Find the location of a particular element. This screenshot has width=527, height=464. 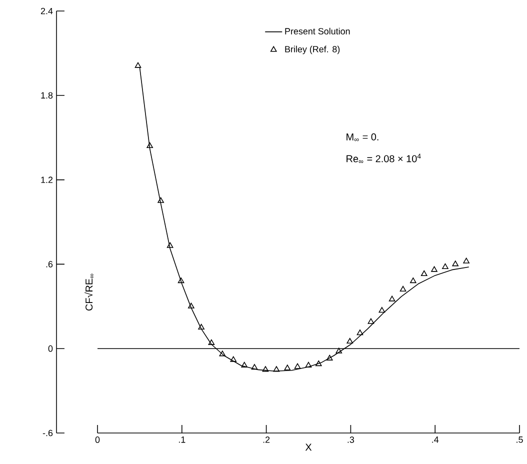

legend-label: Present Solution is located at coordinates (317, 31).